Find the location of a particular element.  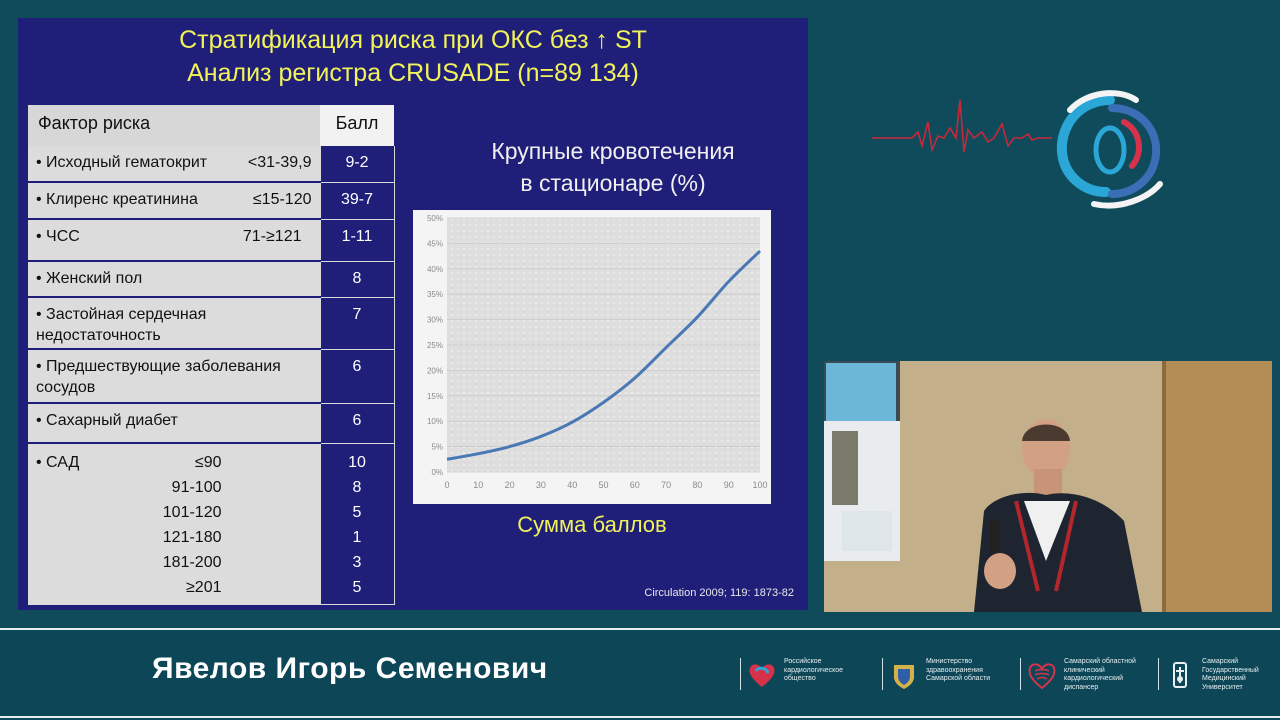

table-row: • Женский пол 8 is located at coordinates (211, 279).